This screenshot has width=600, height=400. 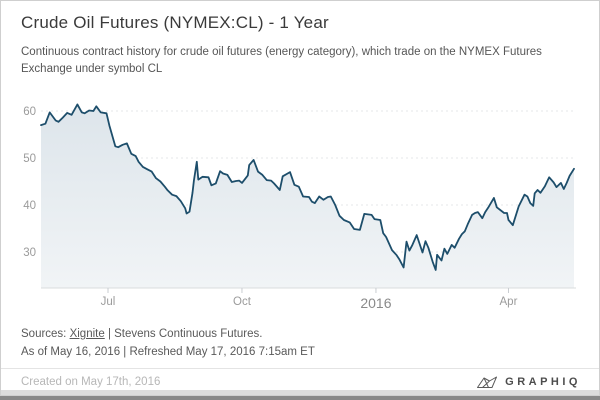 I want to click on x-axis-label: Jul, so click(x=108, y=302).